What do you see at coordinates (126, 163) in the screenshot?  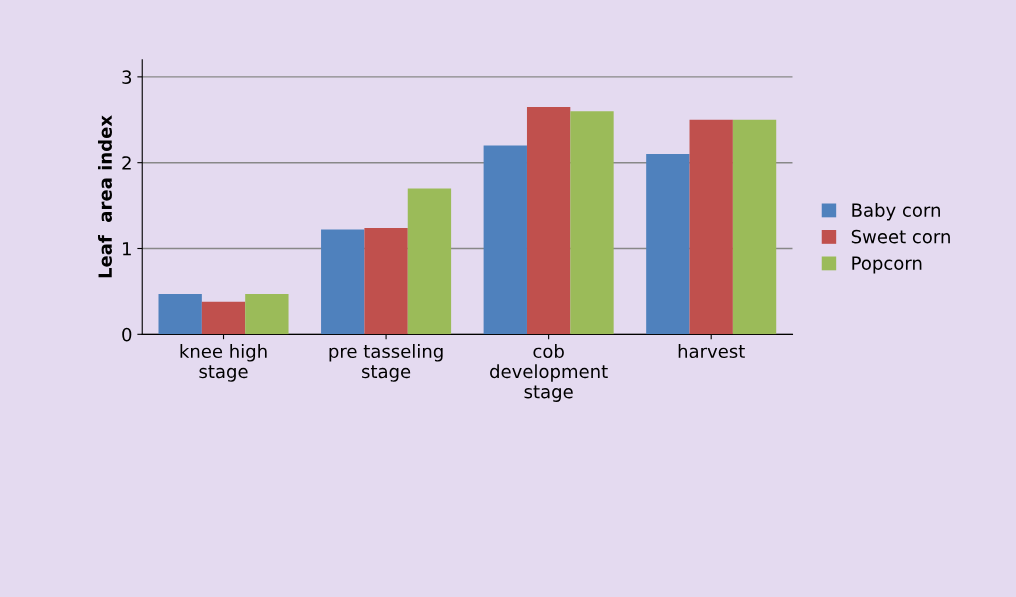 I see `y-tick-label: 2` at bounding box center [126, 163].